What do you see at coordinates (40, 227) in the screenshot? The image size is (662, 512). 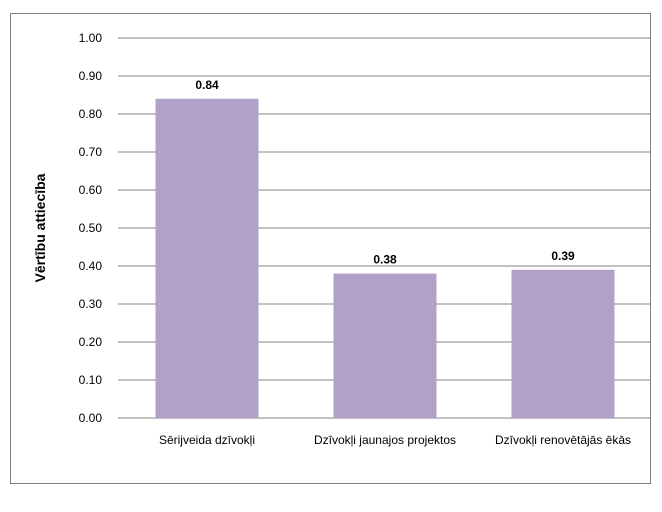 I see `y-axis-title: Vērtību attiecība` at bounding box center [40, 227].